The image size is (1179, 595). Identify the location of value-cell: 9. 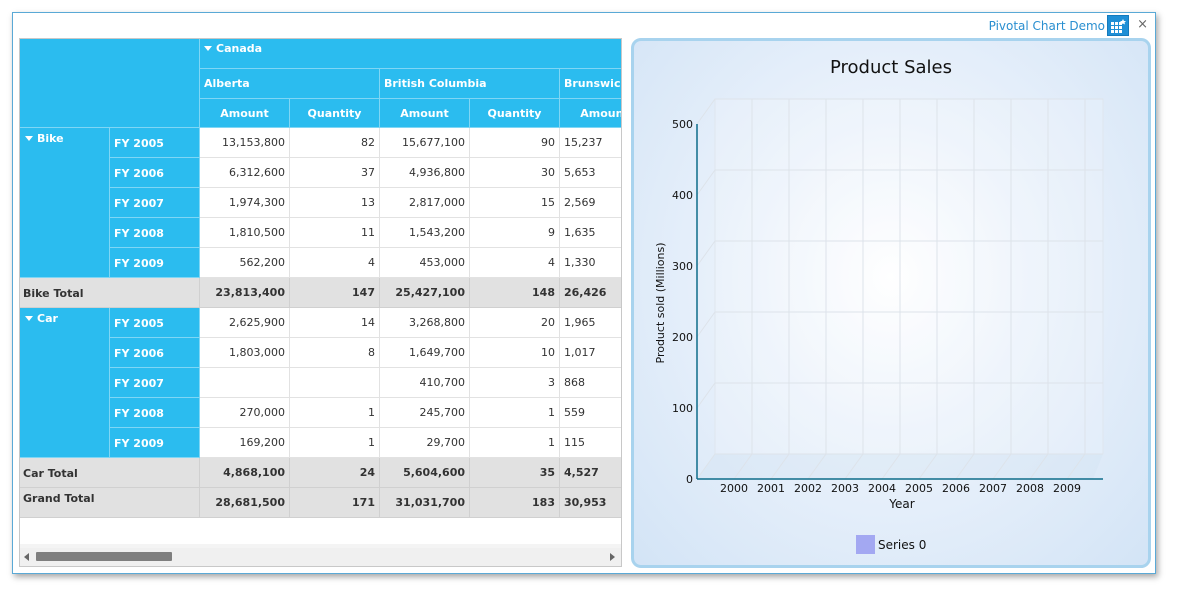
(515, 233).